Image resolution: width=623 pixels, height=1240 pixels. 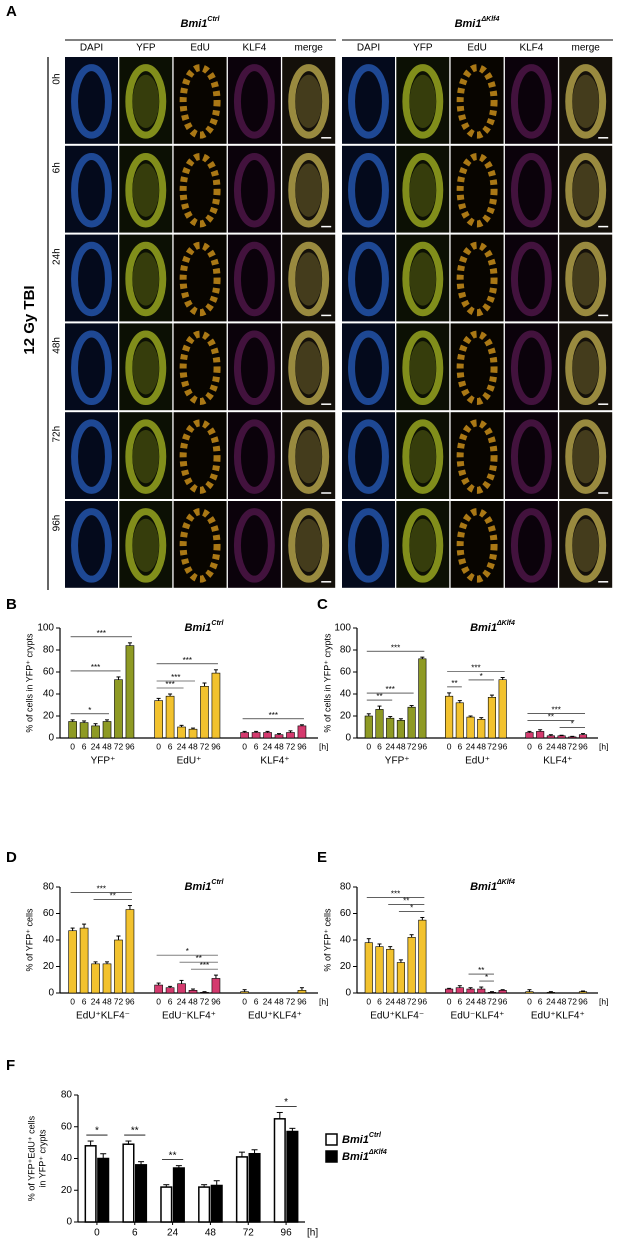 I want to click on y-tick-label: 60, so click(x=49, y=913).